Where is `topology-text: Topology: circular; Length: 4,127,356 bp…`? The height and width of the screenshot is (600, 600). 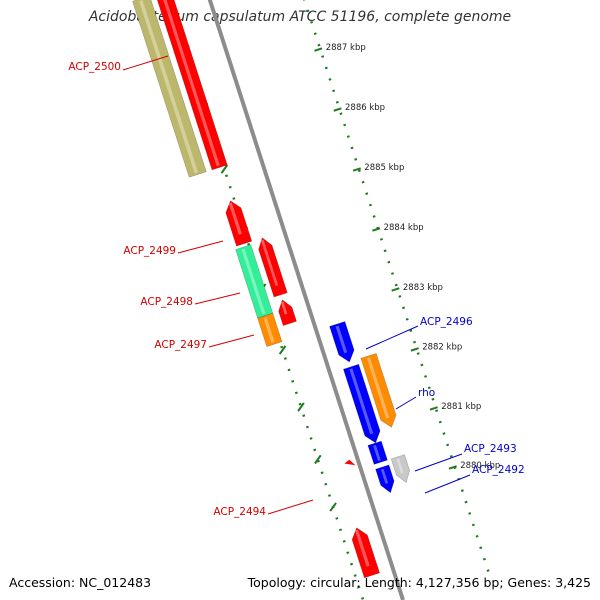 topology-text: Topology: circular; Length: 4,127,356 bp… is located at coordinates (419, 582).